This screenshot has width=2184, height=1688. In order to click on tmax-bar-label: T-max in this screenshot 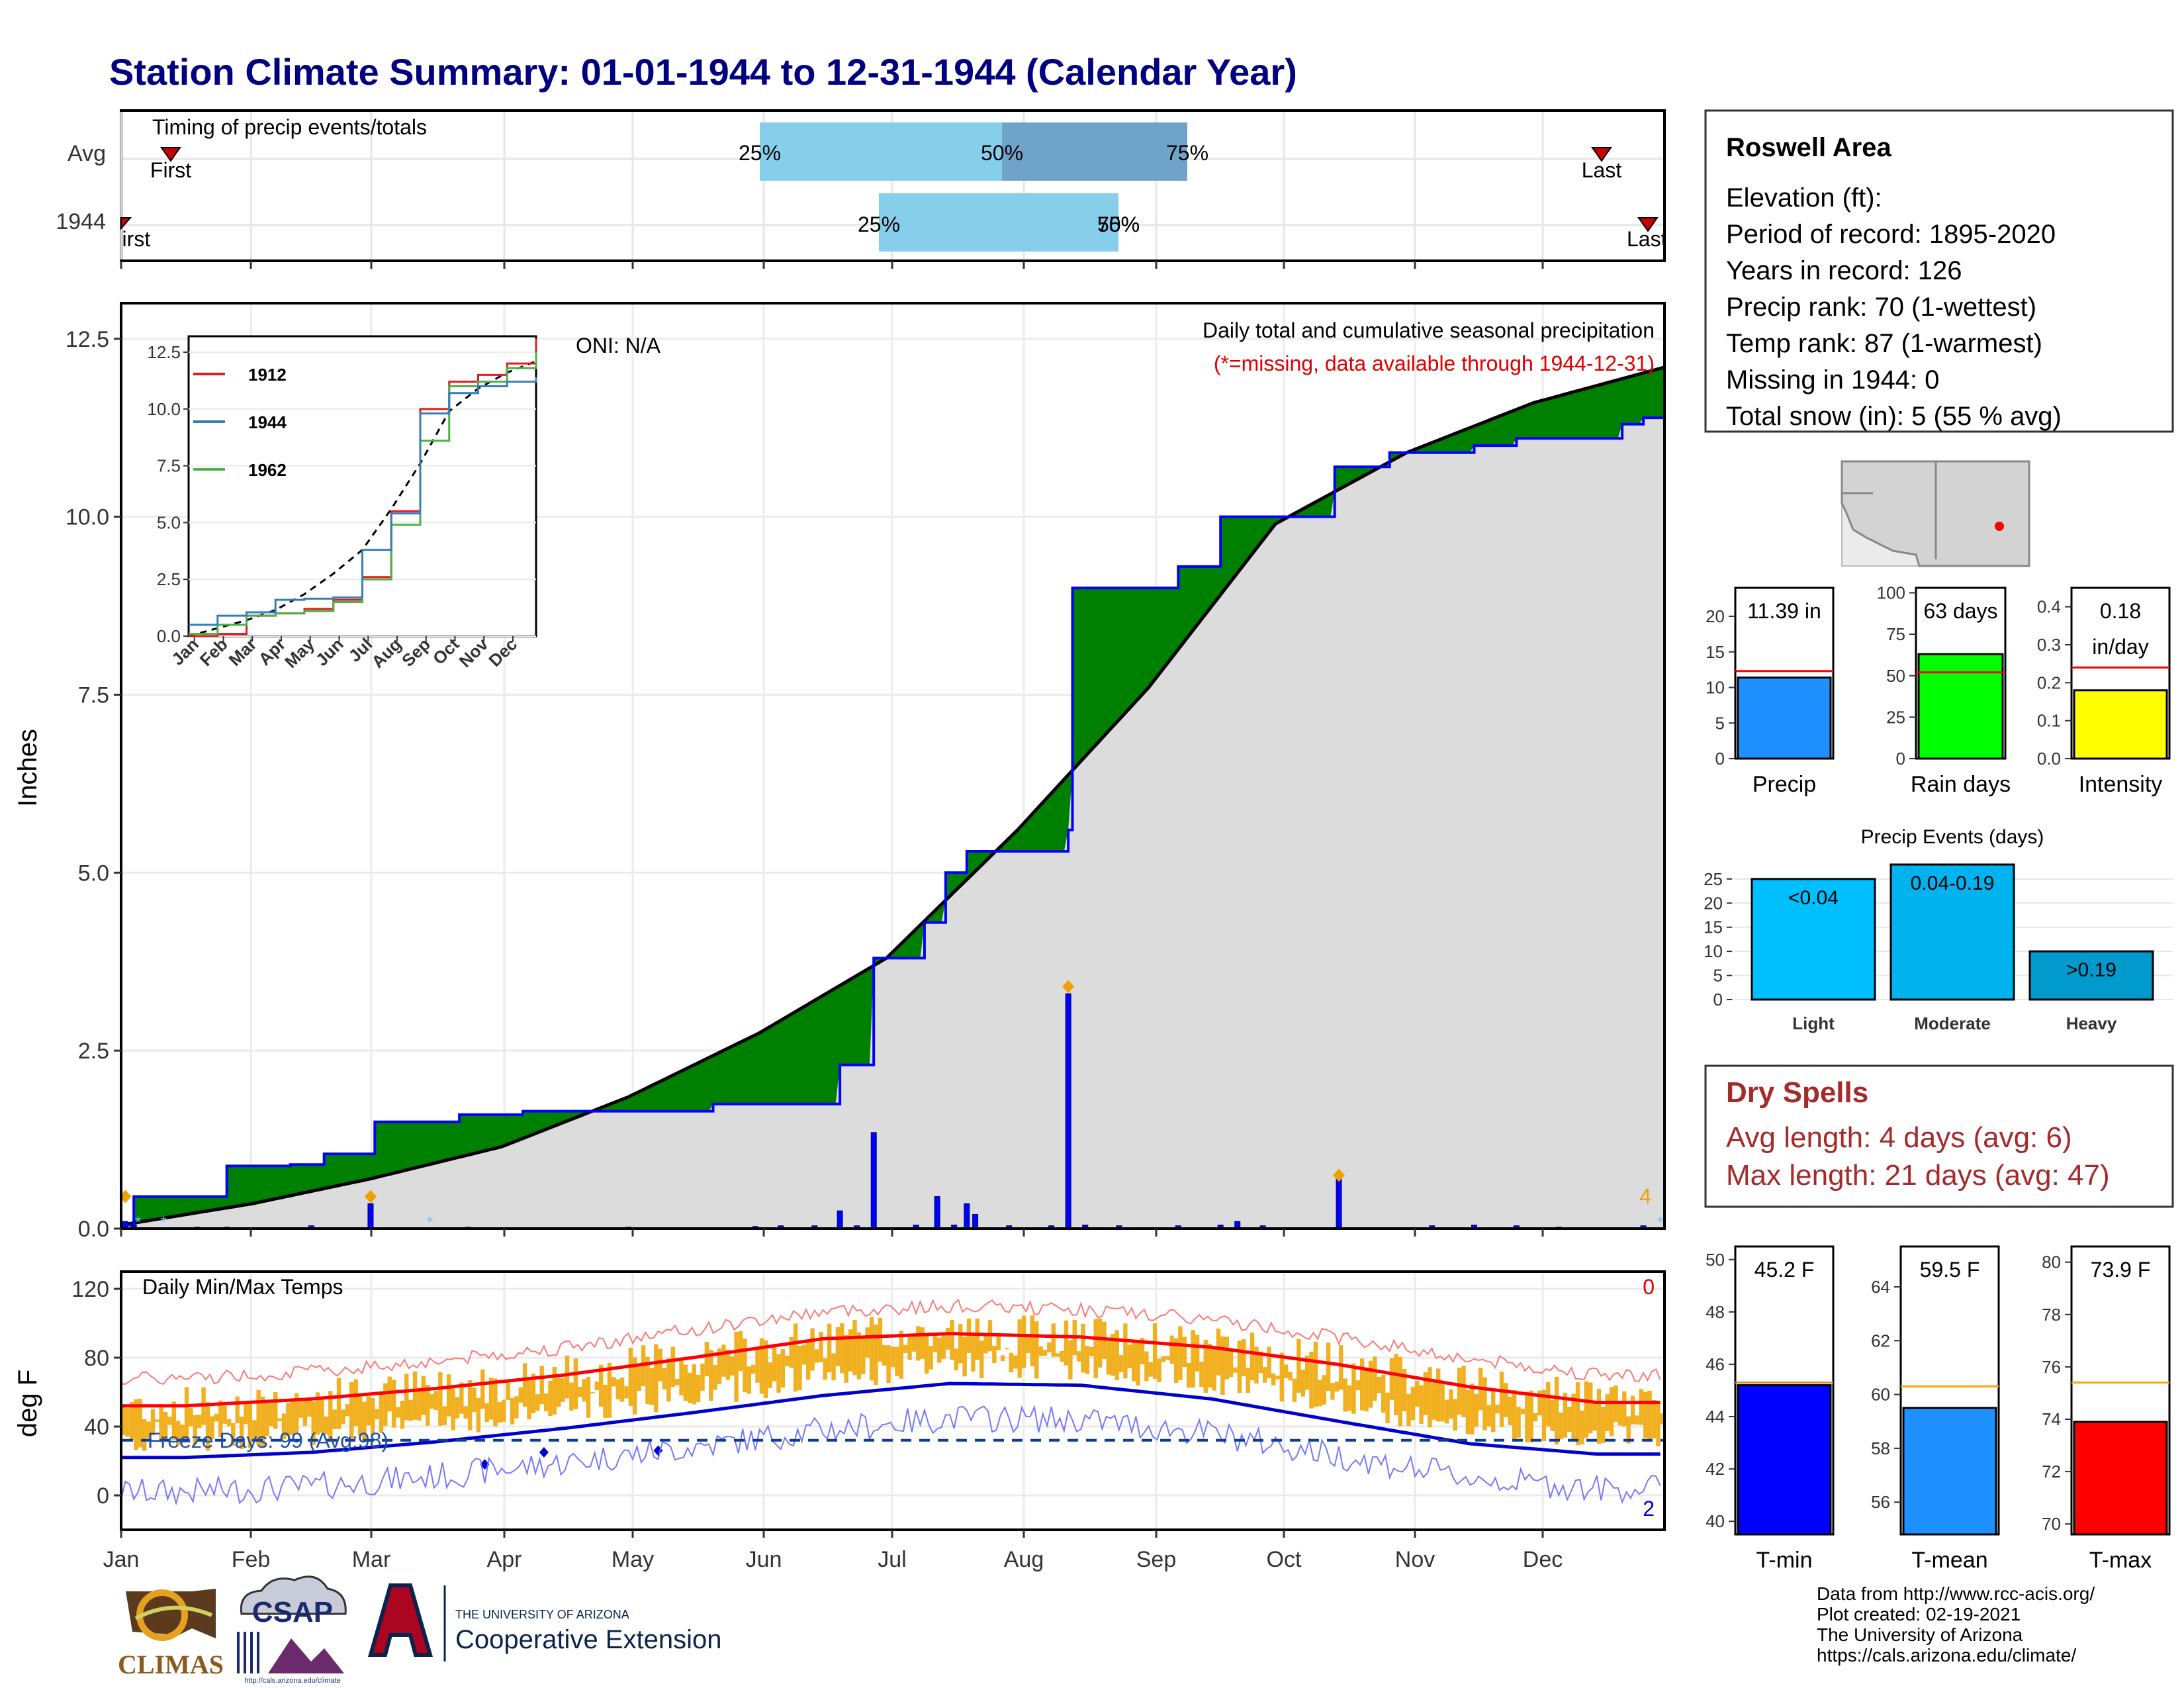, I will do `click(2120, 1560)`.